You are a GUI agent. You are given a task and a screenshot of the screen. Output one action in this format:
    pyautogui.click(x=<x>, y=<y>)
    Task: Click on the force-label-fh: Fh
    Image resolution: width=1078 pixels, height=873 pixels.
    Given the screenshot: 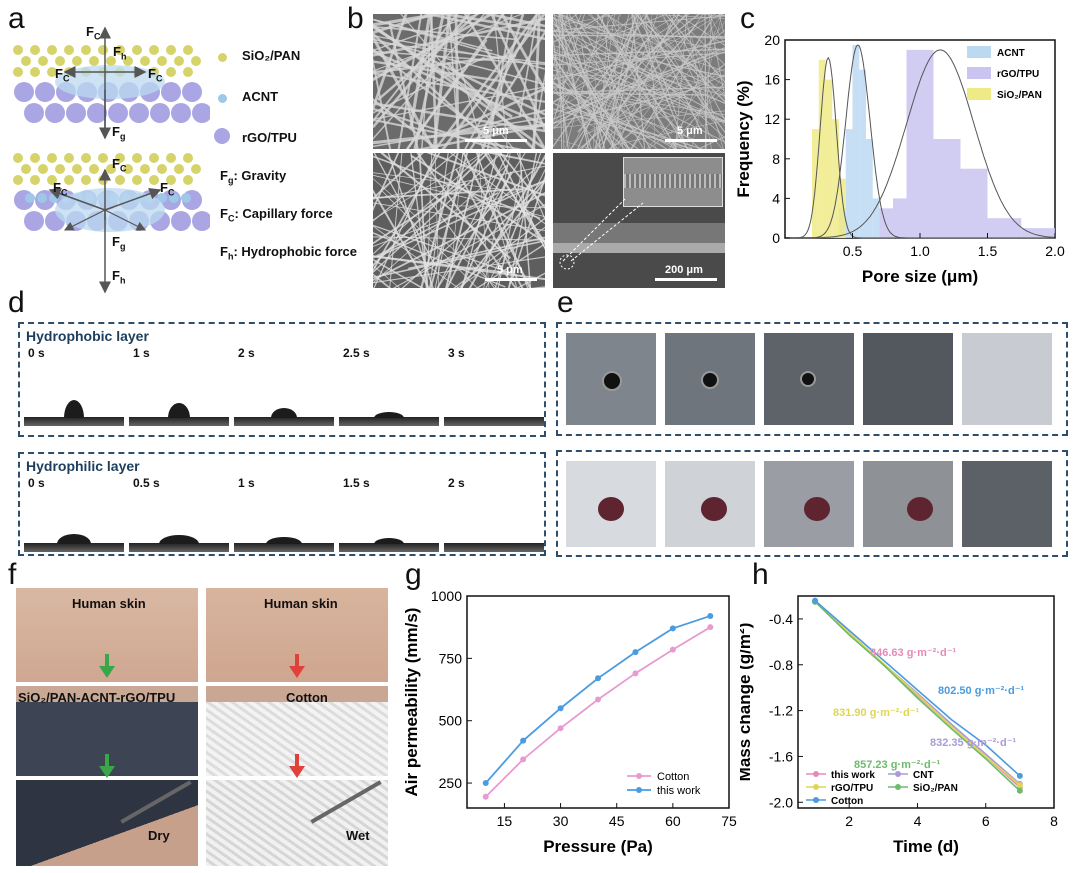 What is the action you would take?
    pyautogui.click(x=120, y=53)
    